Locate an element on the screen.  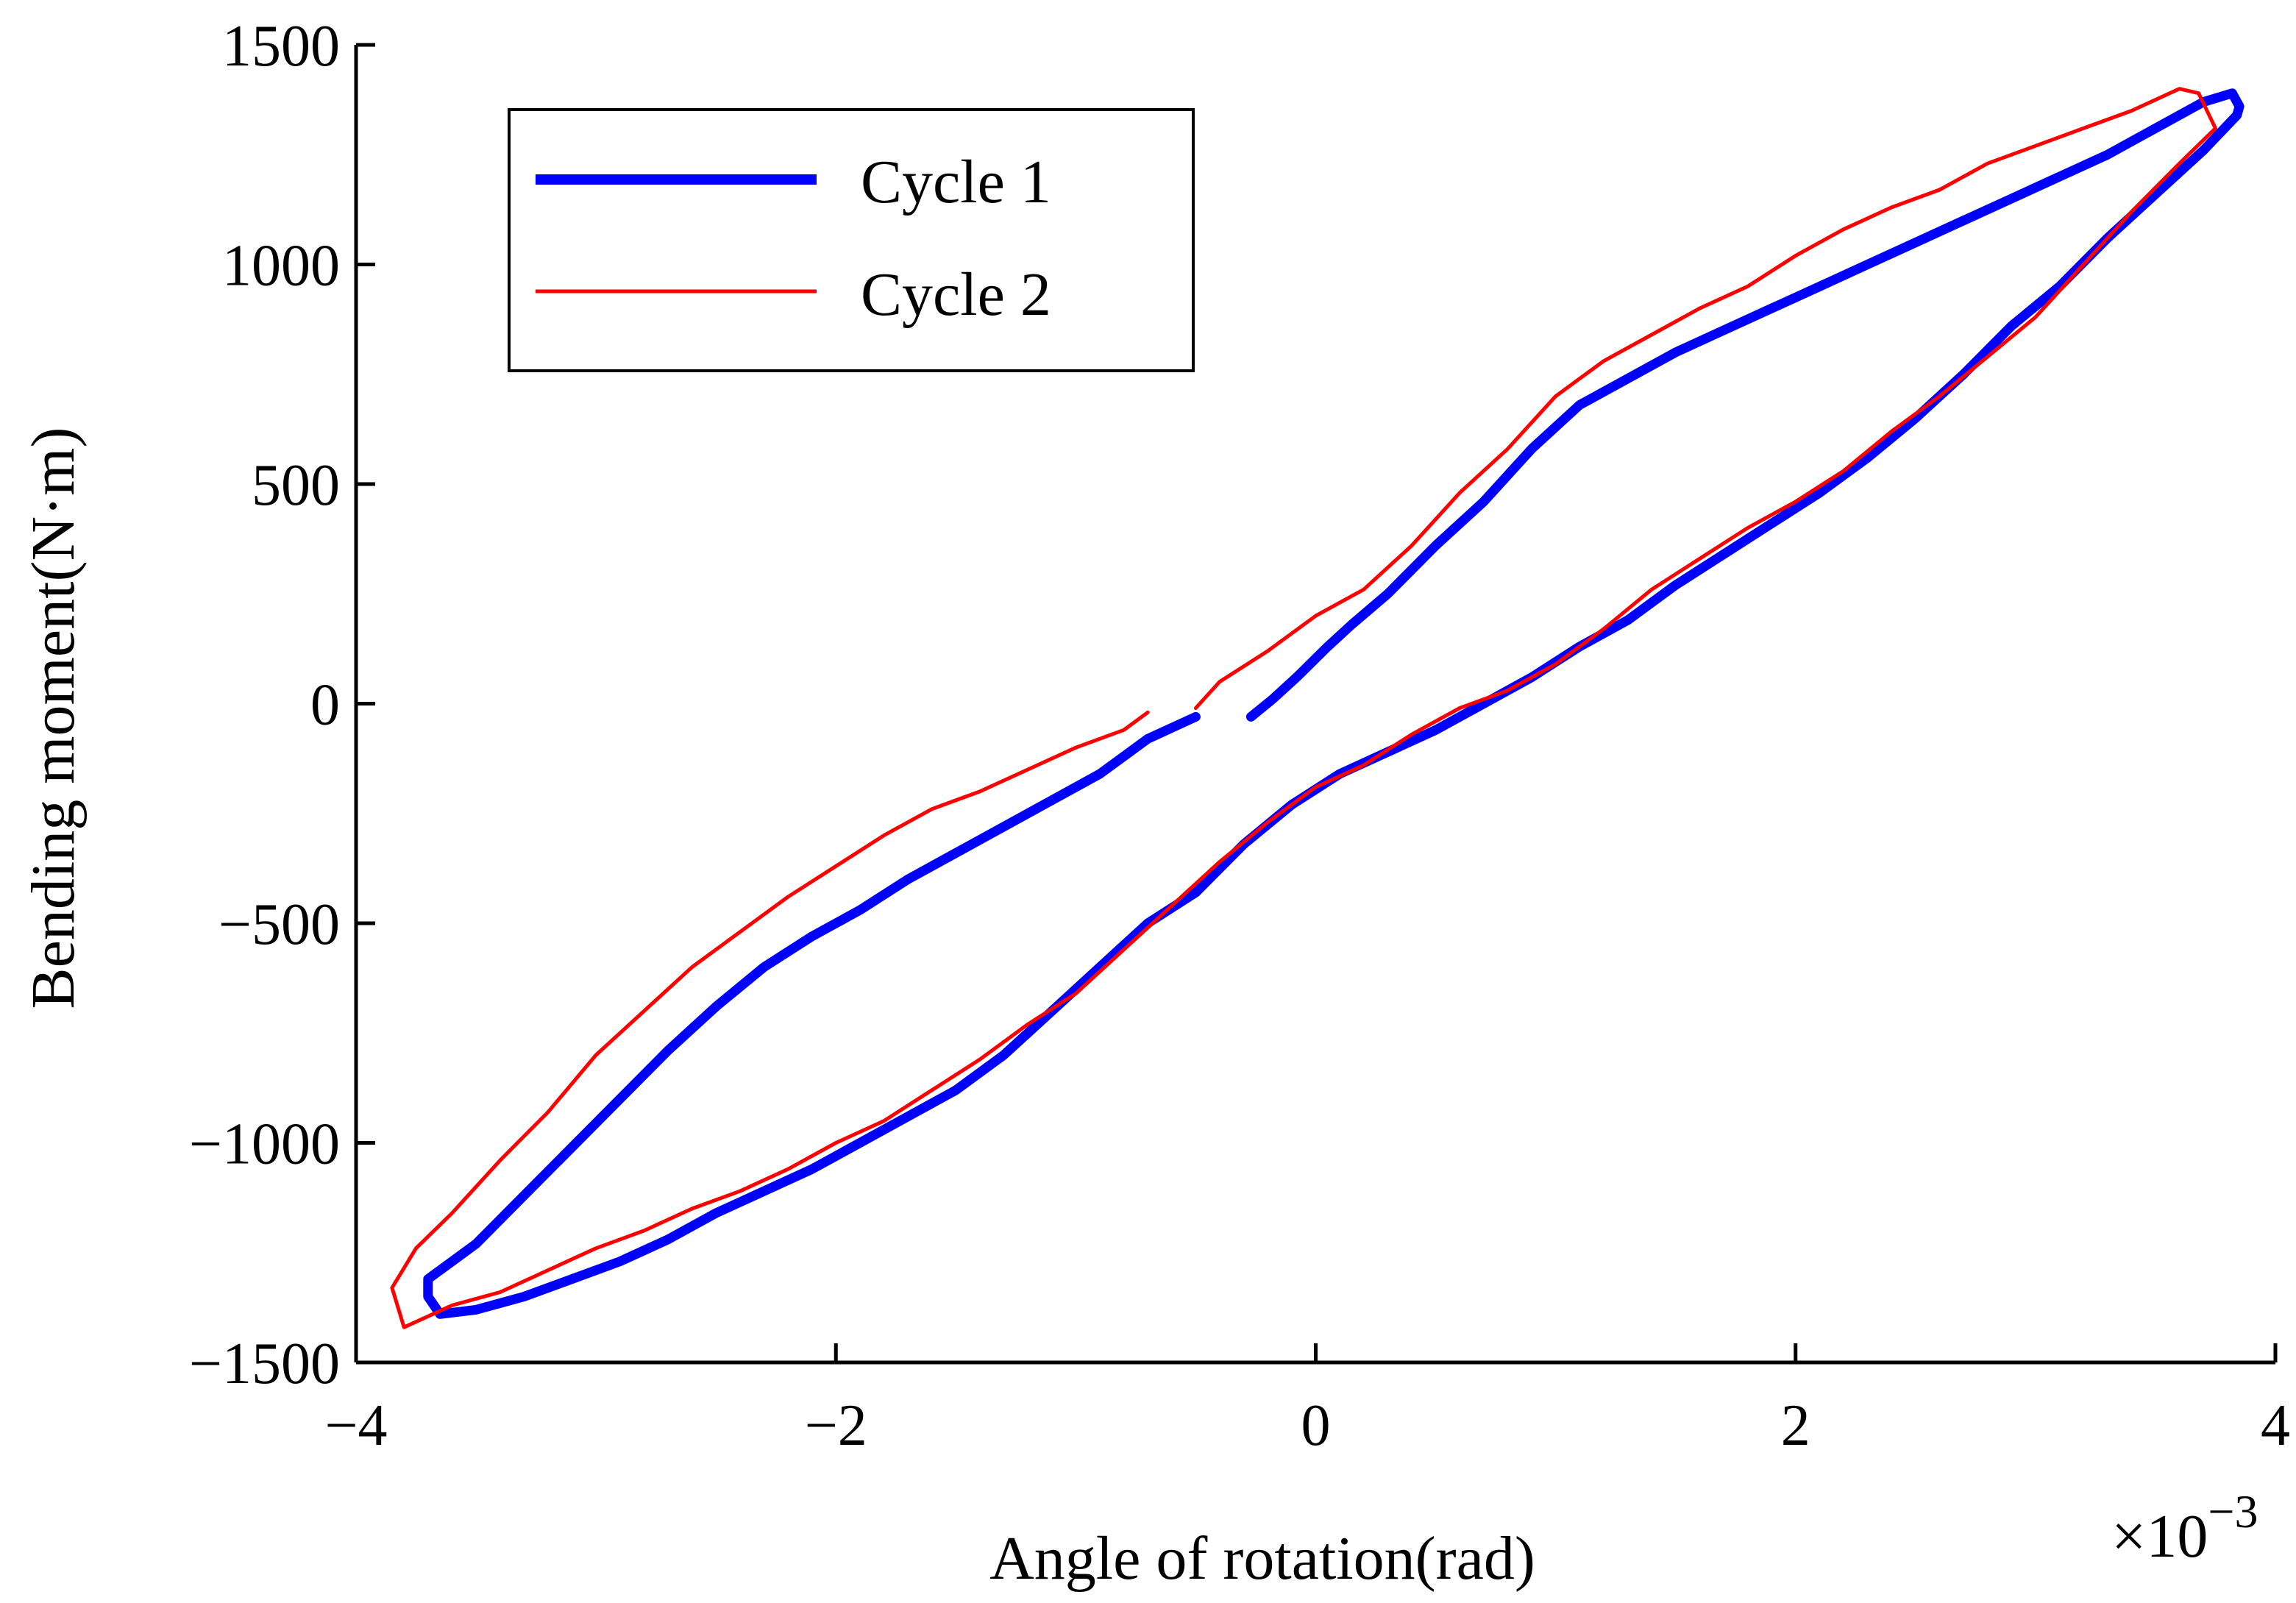
x-tick-label: −2 is located at coordinates (836, 1425).